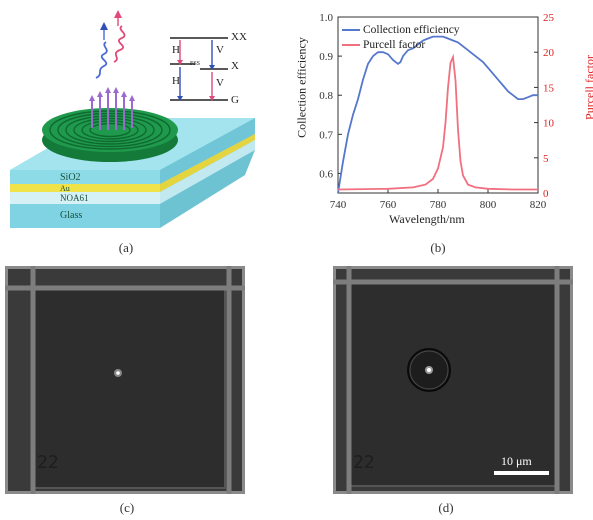 The image size is (593, 520). I want to click on caption-d: (d), so click(446, 507).